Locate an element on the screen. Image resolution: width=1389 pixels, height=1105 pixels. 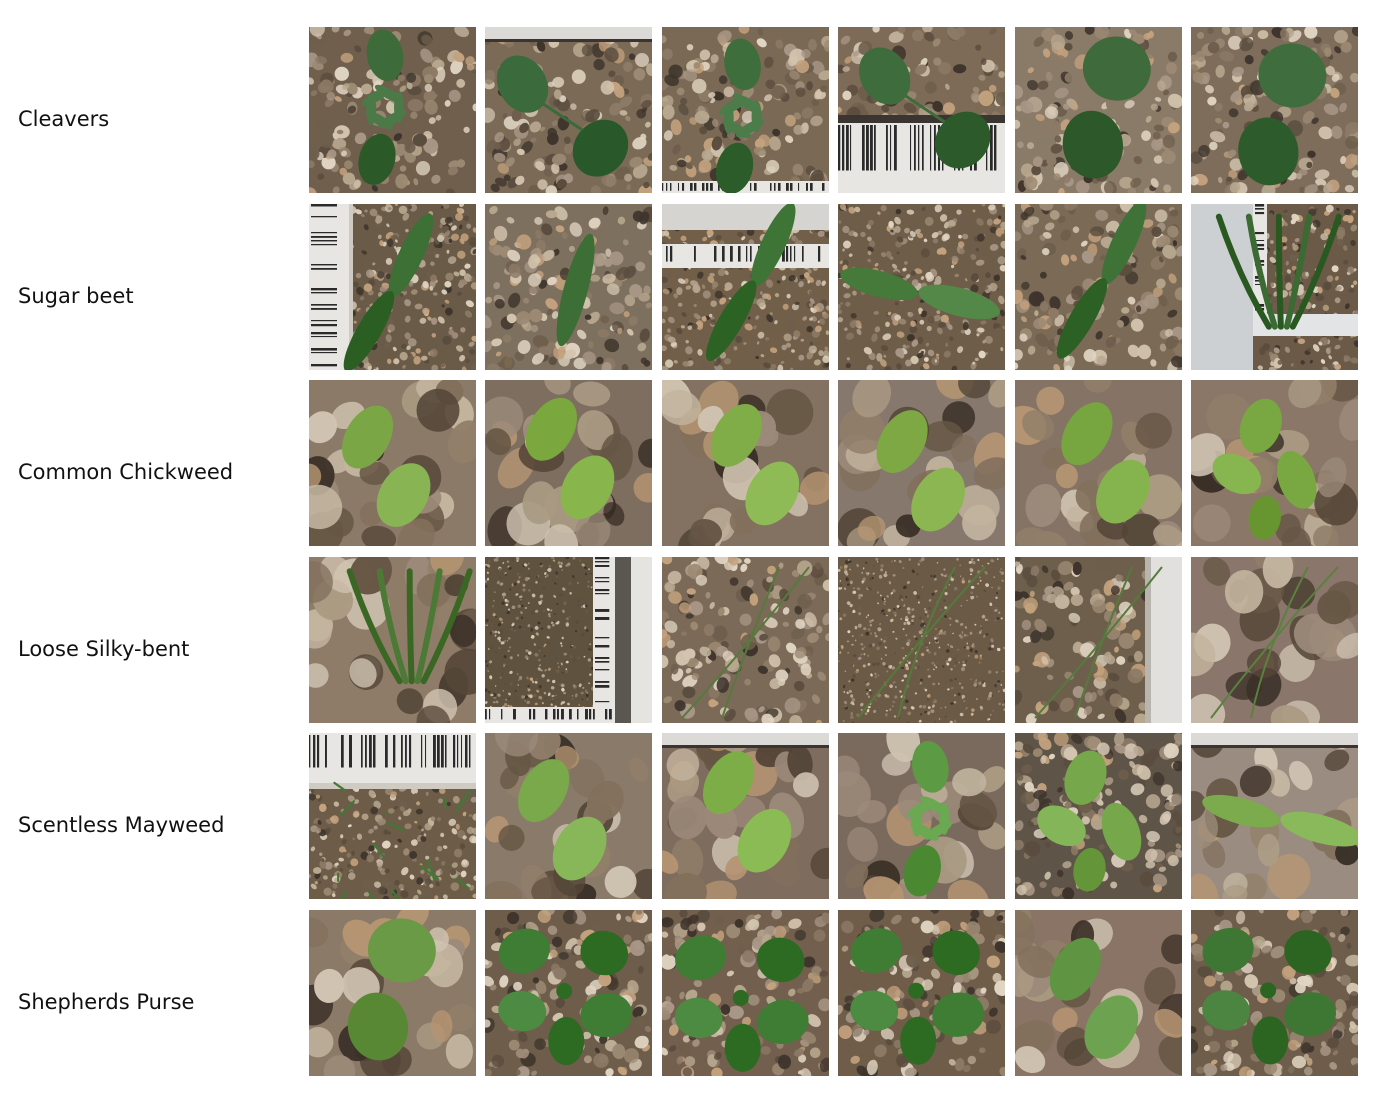
row-label: Scentless Mayweed is located at coordinates (121, 825).